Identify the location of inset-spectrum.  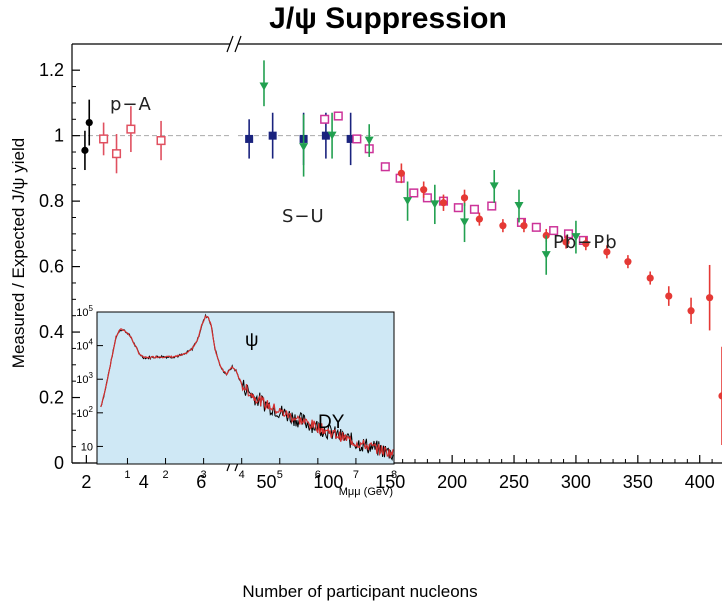
(247, 387).